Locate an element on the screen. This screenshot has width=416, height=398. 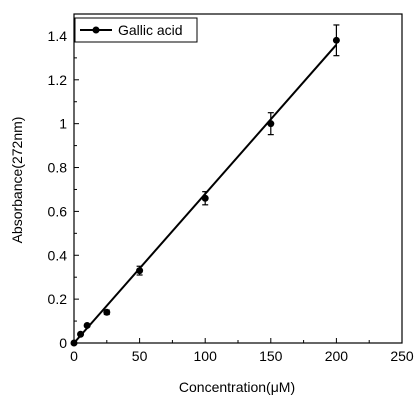
y-tick-label: 0 is located at coordinates (63, 343).